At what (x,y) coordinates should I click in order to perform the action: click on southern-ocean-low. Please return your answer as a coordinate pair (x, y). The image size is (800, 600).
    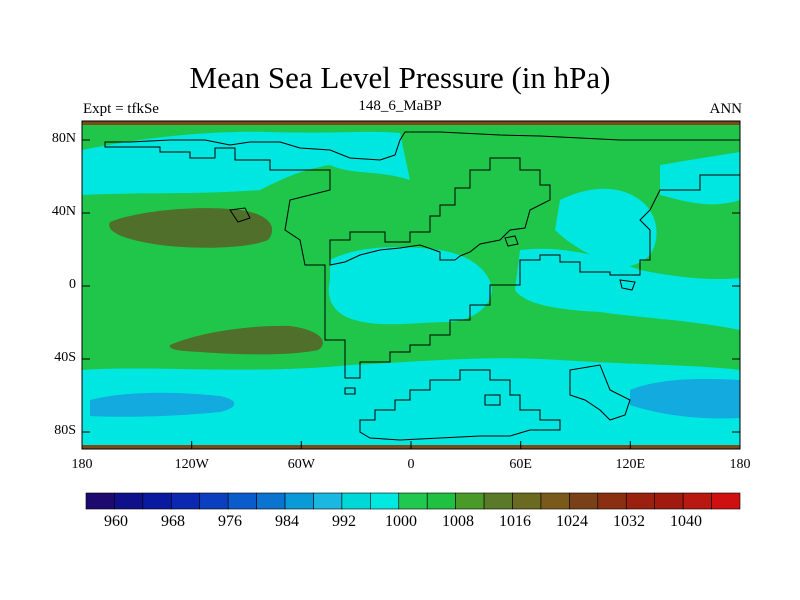
    Looking at the image, I should click on (411, 401).